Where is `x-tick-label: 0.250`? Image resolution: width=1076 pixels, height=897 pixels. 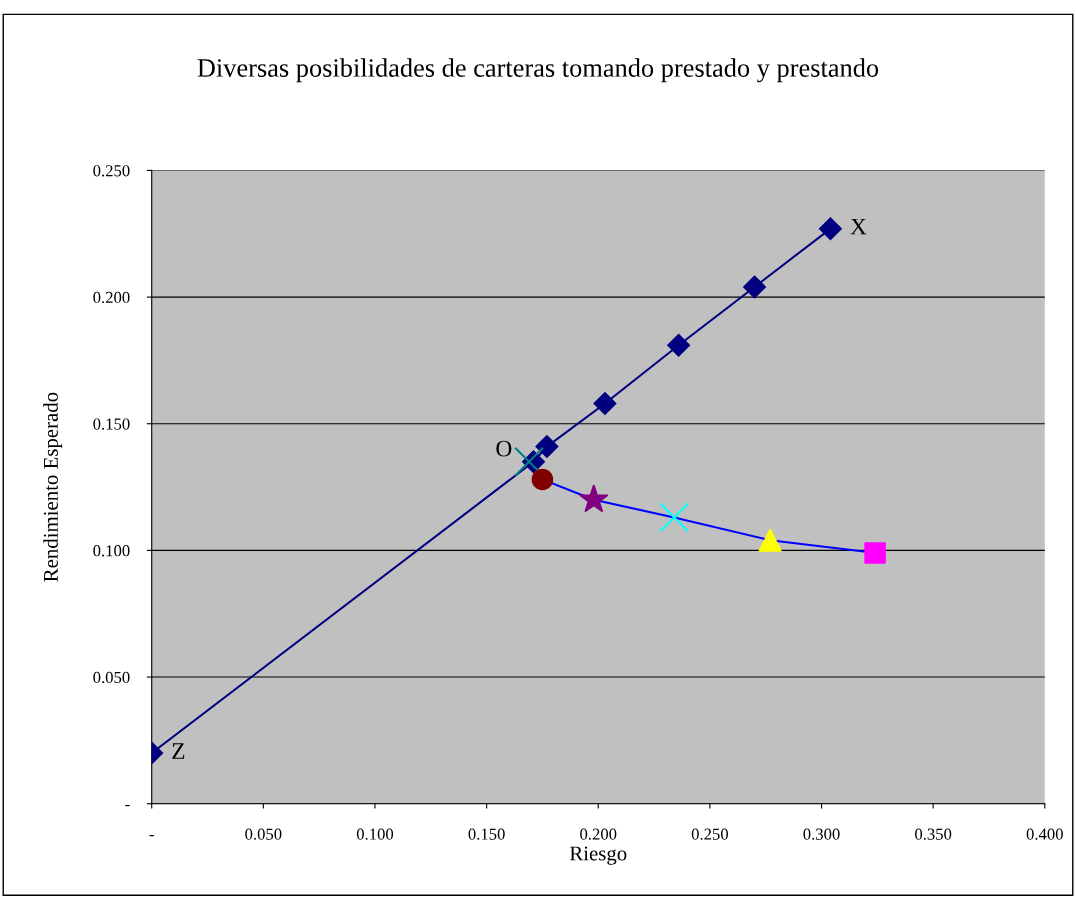 x-tick-label: 0.250 is located at coordinates (710, 834).